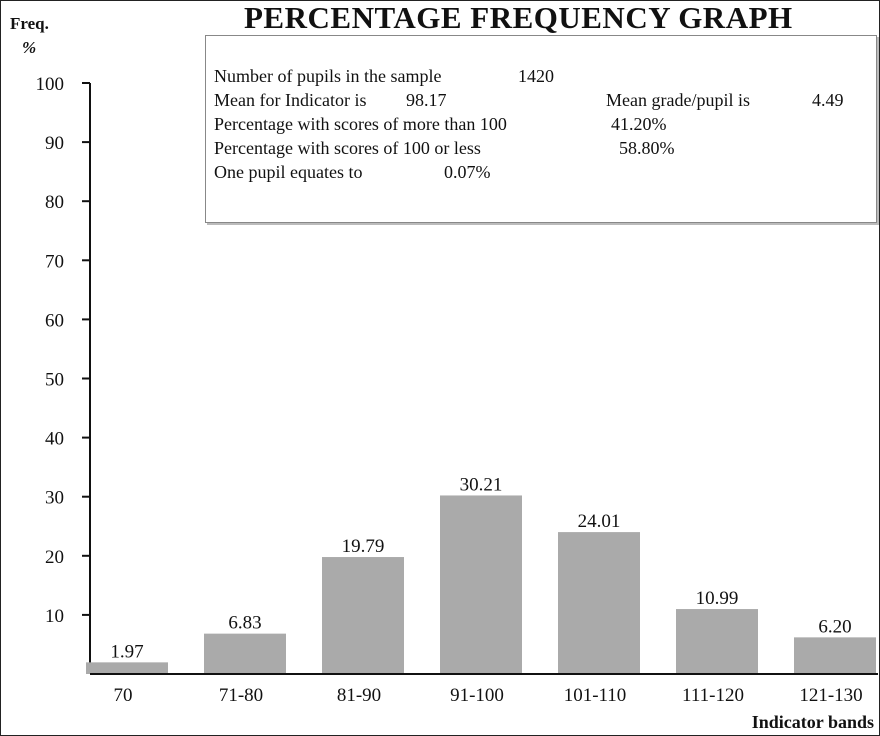 Image resolution: width=880 pixels, height=736 pixels. I want to click on y-tick-label: 50, so click(54, 380).